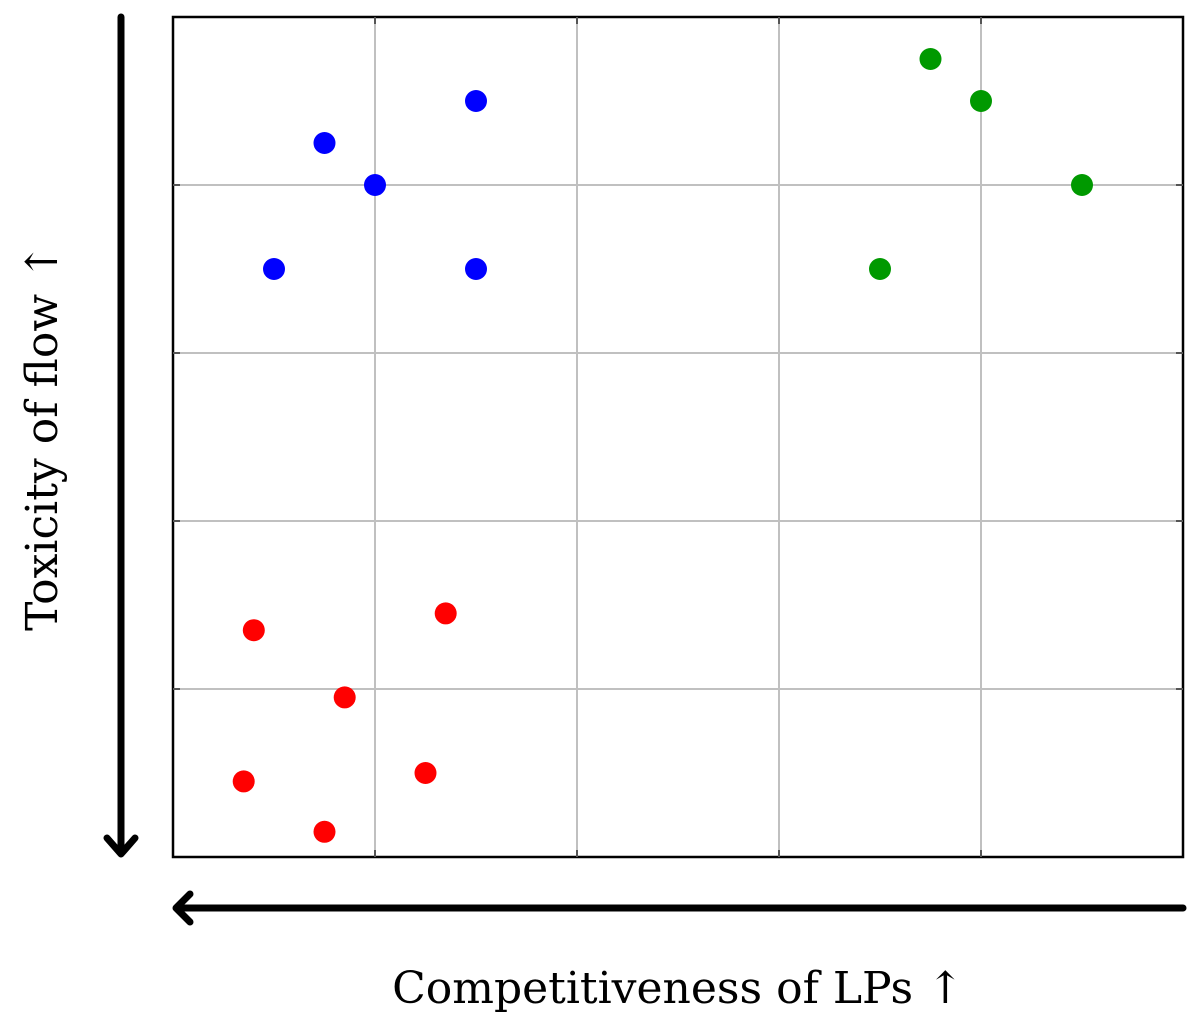 This screenshot has width=1200, height=1030. Describe the element at coordinates (121, 435) in the screenshot. I see `y-axis-arrow` at that location.